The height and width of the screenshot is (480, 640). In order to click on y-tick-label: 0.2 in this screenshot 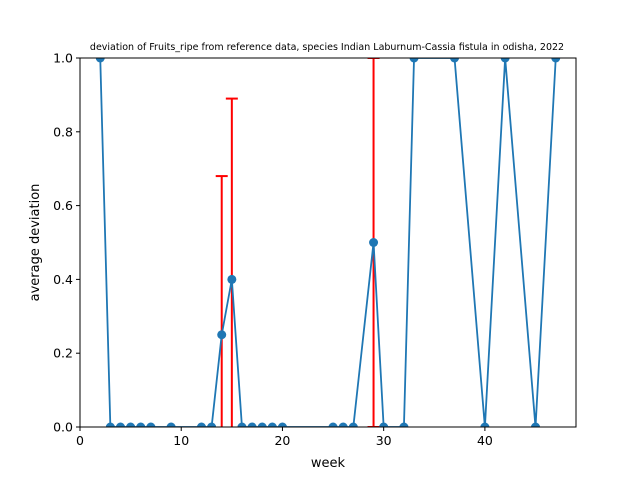, I will do `click(63, 353)`.